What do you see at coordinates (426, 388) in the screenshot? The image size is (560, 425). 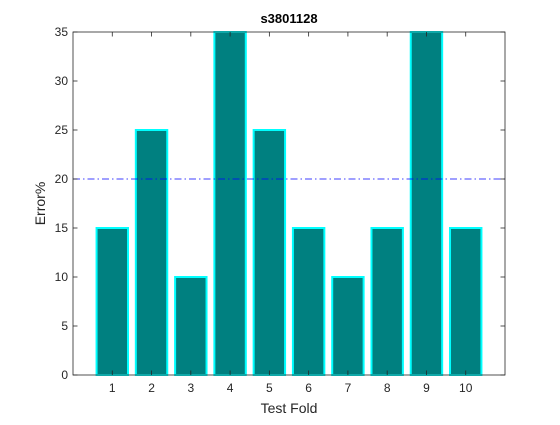 I see `x-tick-label: 9` at bounding box center [426, 388].